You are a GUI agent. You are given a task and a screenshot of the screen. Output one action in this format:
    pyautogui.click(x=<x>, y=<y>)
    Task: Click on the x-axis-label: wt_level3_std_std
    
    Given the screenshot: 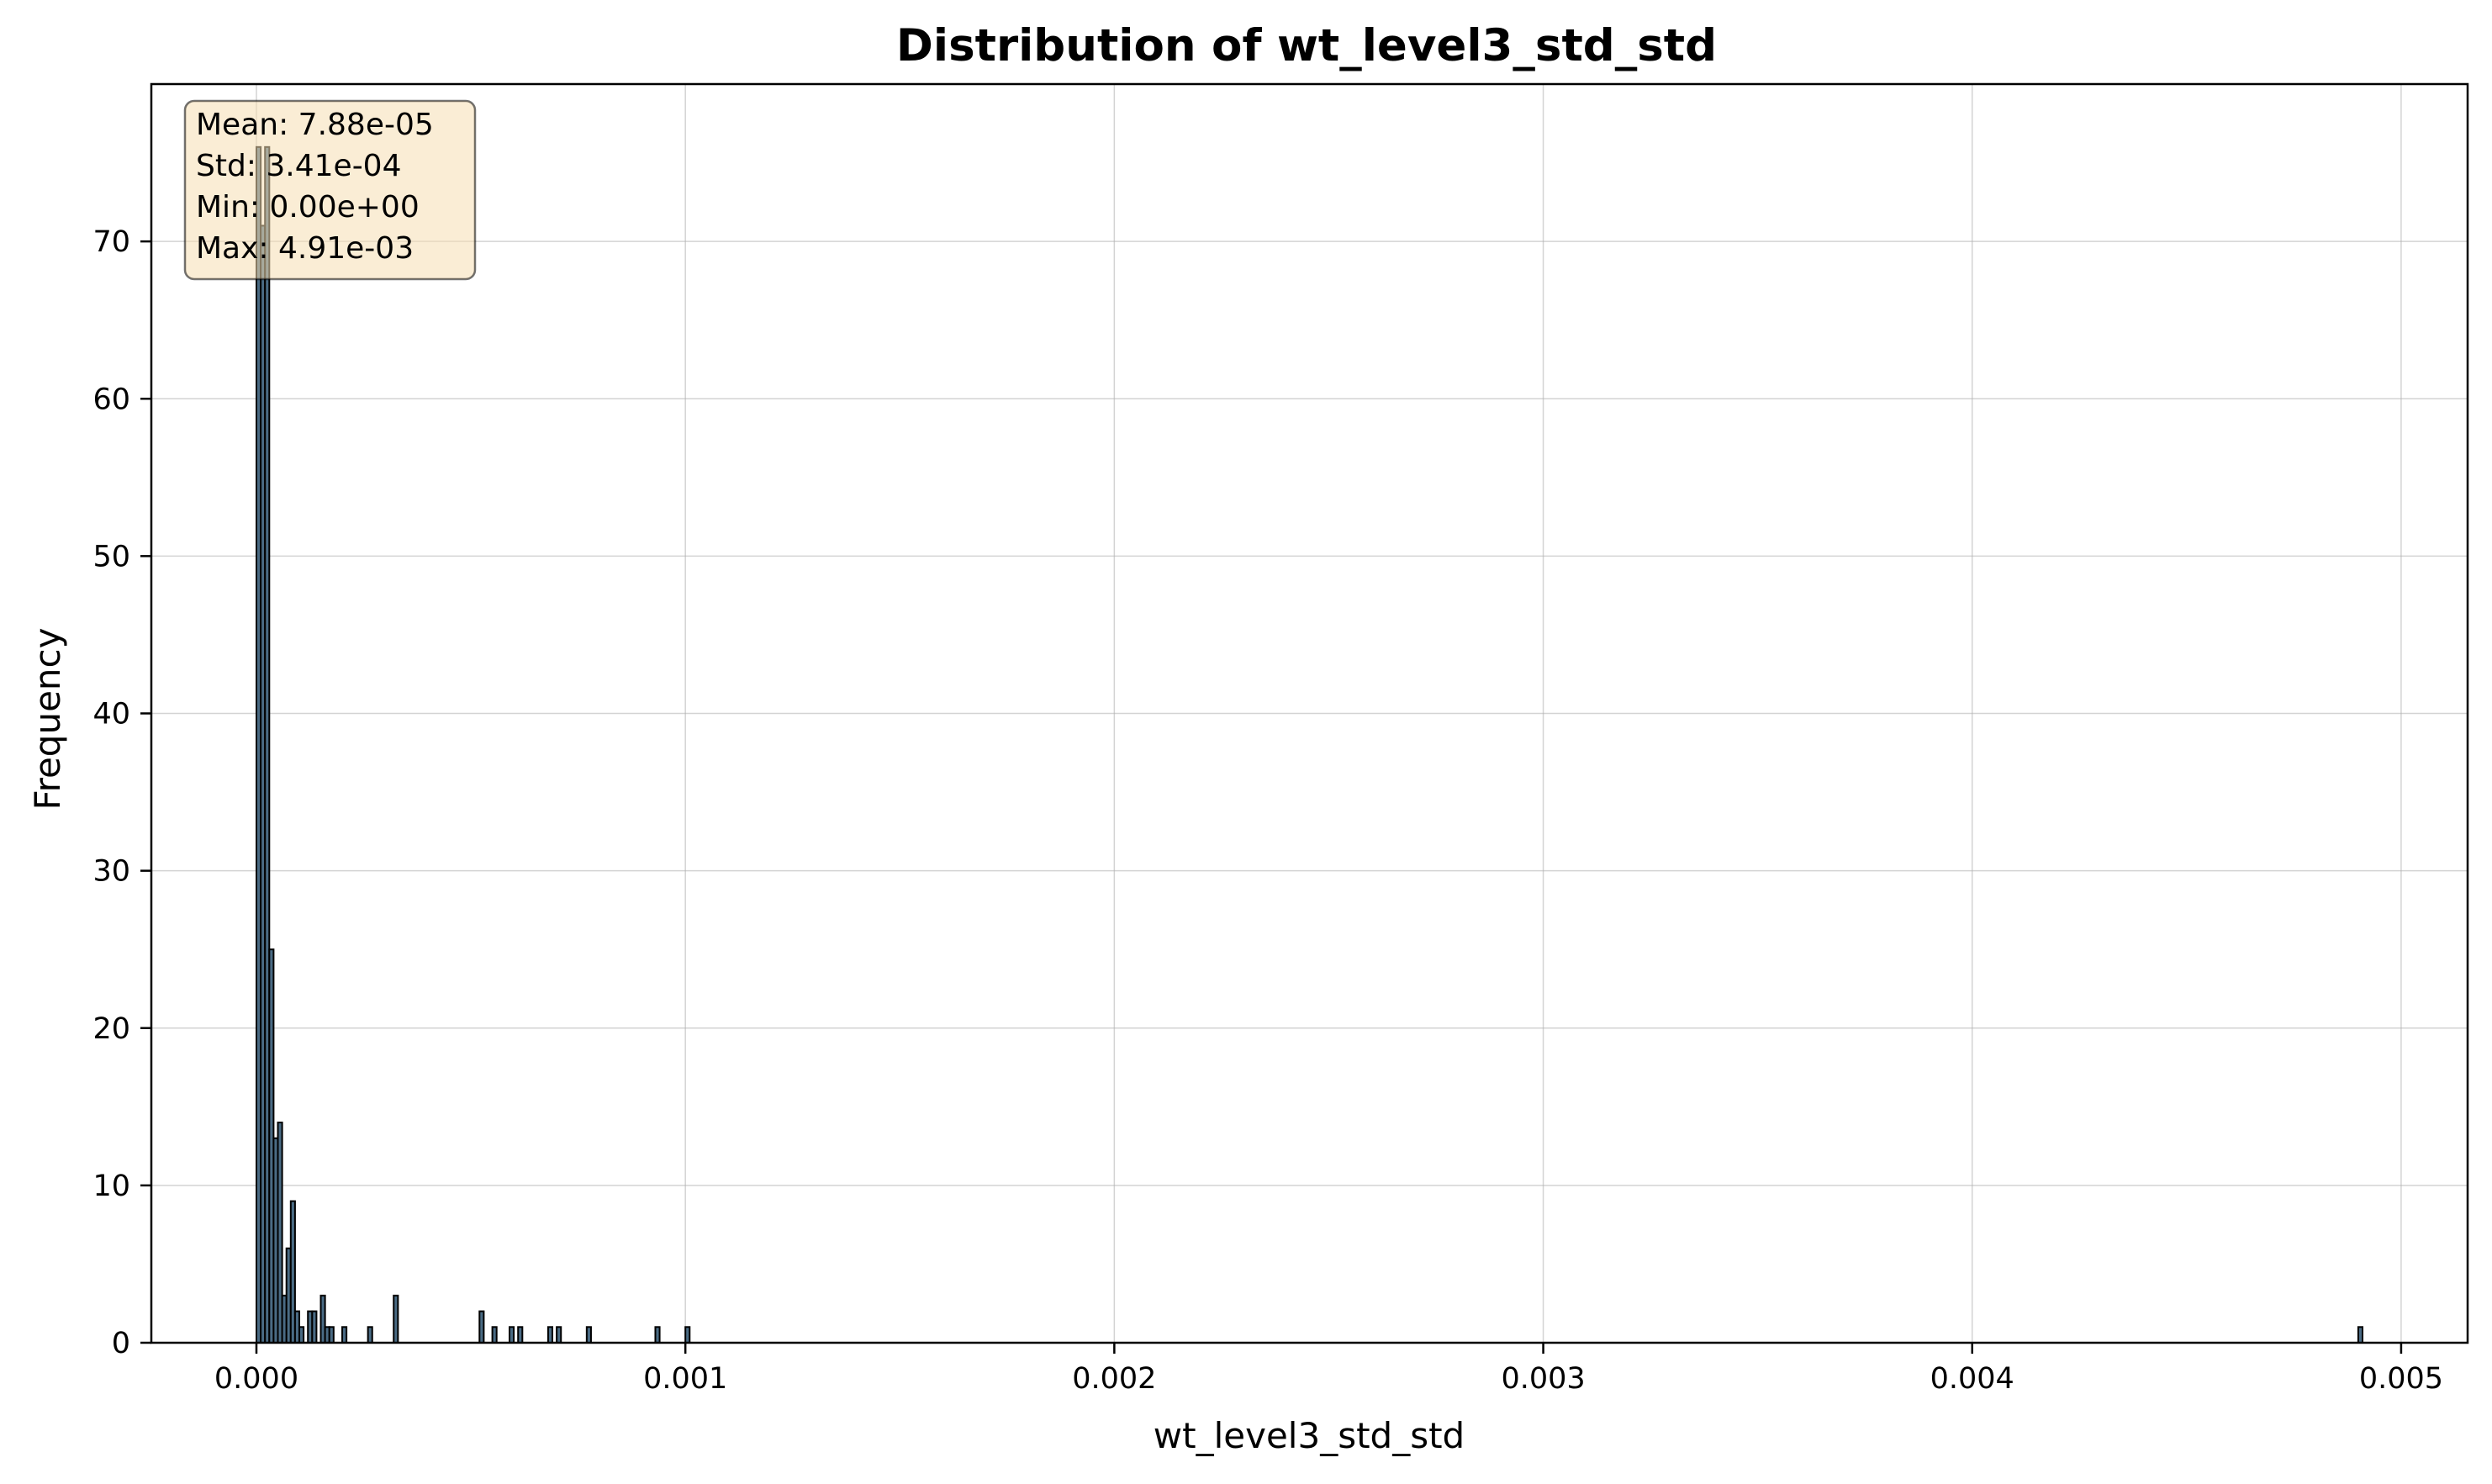 What is the action you would take?
    pyautogui.click(x=1309, y=1435)
    